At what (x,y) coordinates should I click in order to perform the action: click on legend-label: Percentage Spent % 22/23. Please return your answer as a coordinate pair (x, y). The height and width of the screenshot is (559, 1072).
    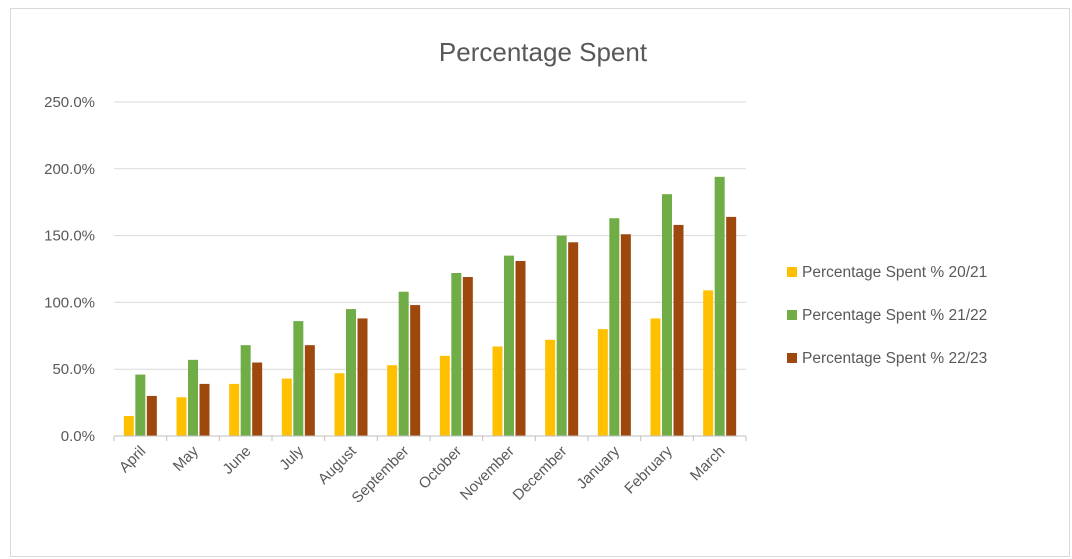
    Looking at the image, I should click on (894, 358).